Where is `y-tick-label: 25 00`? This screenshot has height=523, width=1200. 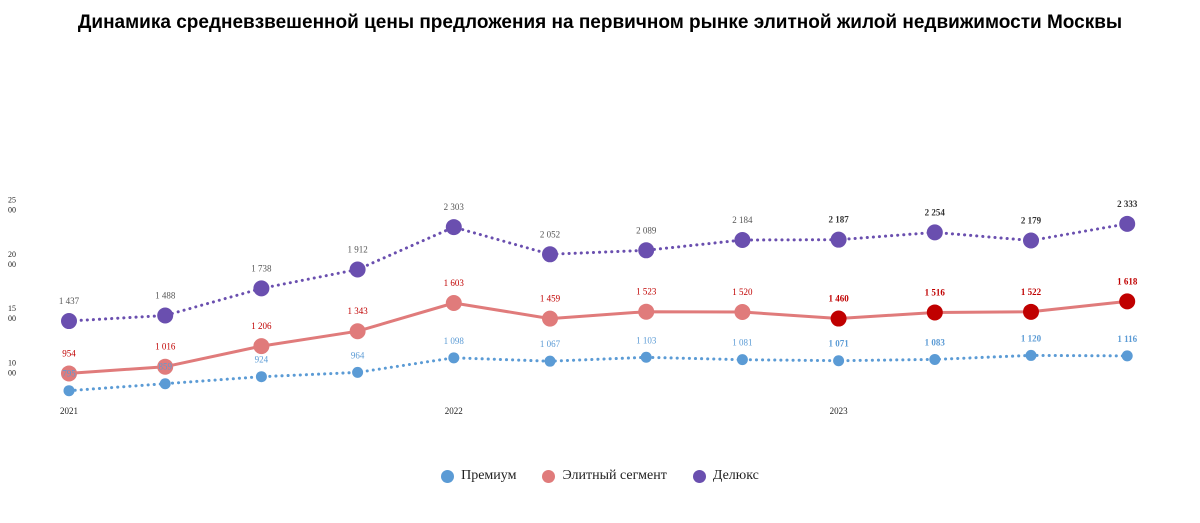
y-tick-label: 25 00 is located at coordinates (12, 205).